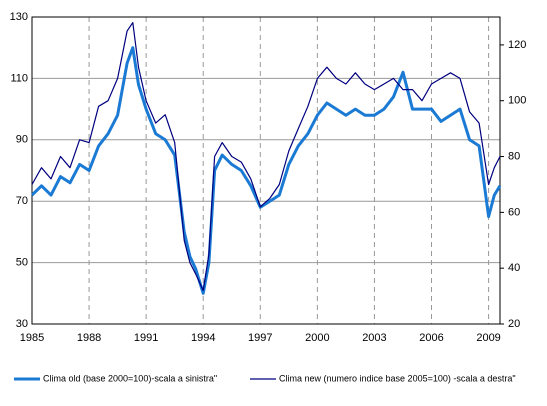 The height and width of the screenshot is (406, 547). Describe the element at coordinates (517, 45) in the screenshot. I see `y2-tick-label: 120` at that location.